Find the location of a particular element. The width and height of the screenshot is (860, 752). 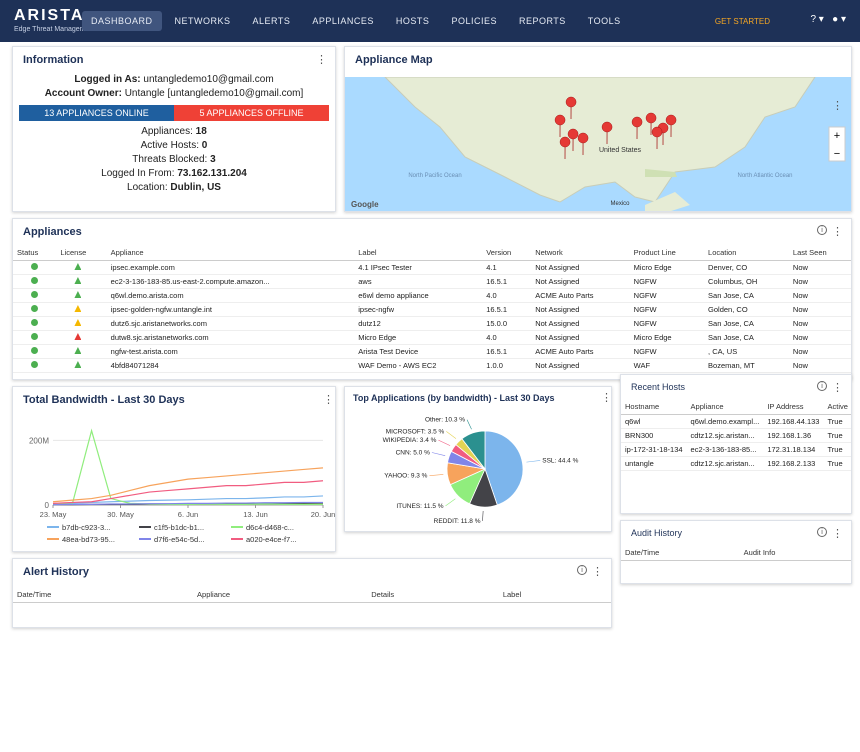

cell: ipsec.example.com is located at coordinates (230, 267).